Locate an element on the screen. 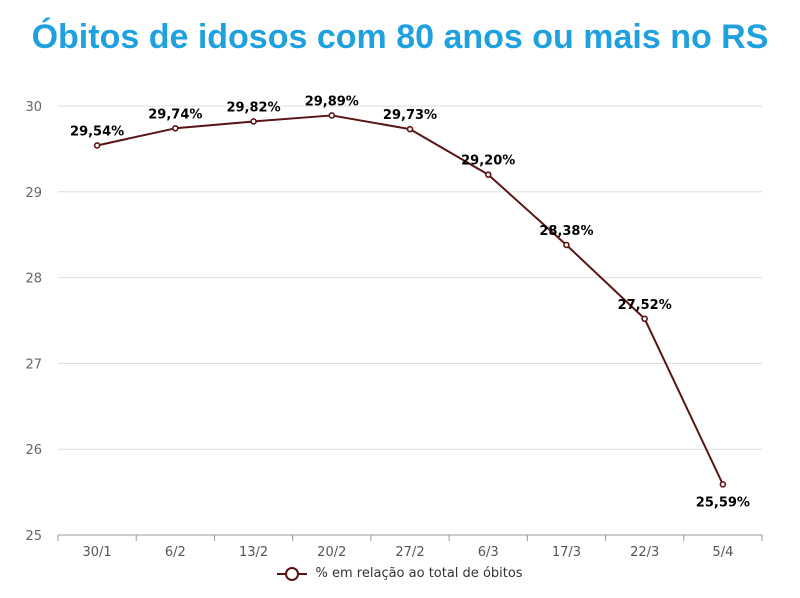 This screenshot has height=598, width=800. x-tick-label: 13/2 is located at coordinates (253, 552).